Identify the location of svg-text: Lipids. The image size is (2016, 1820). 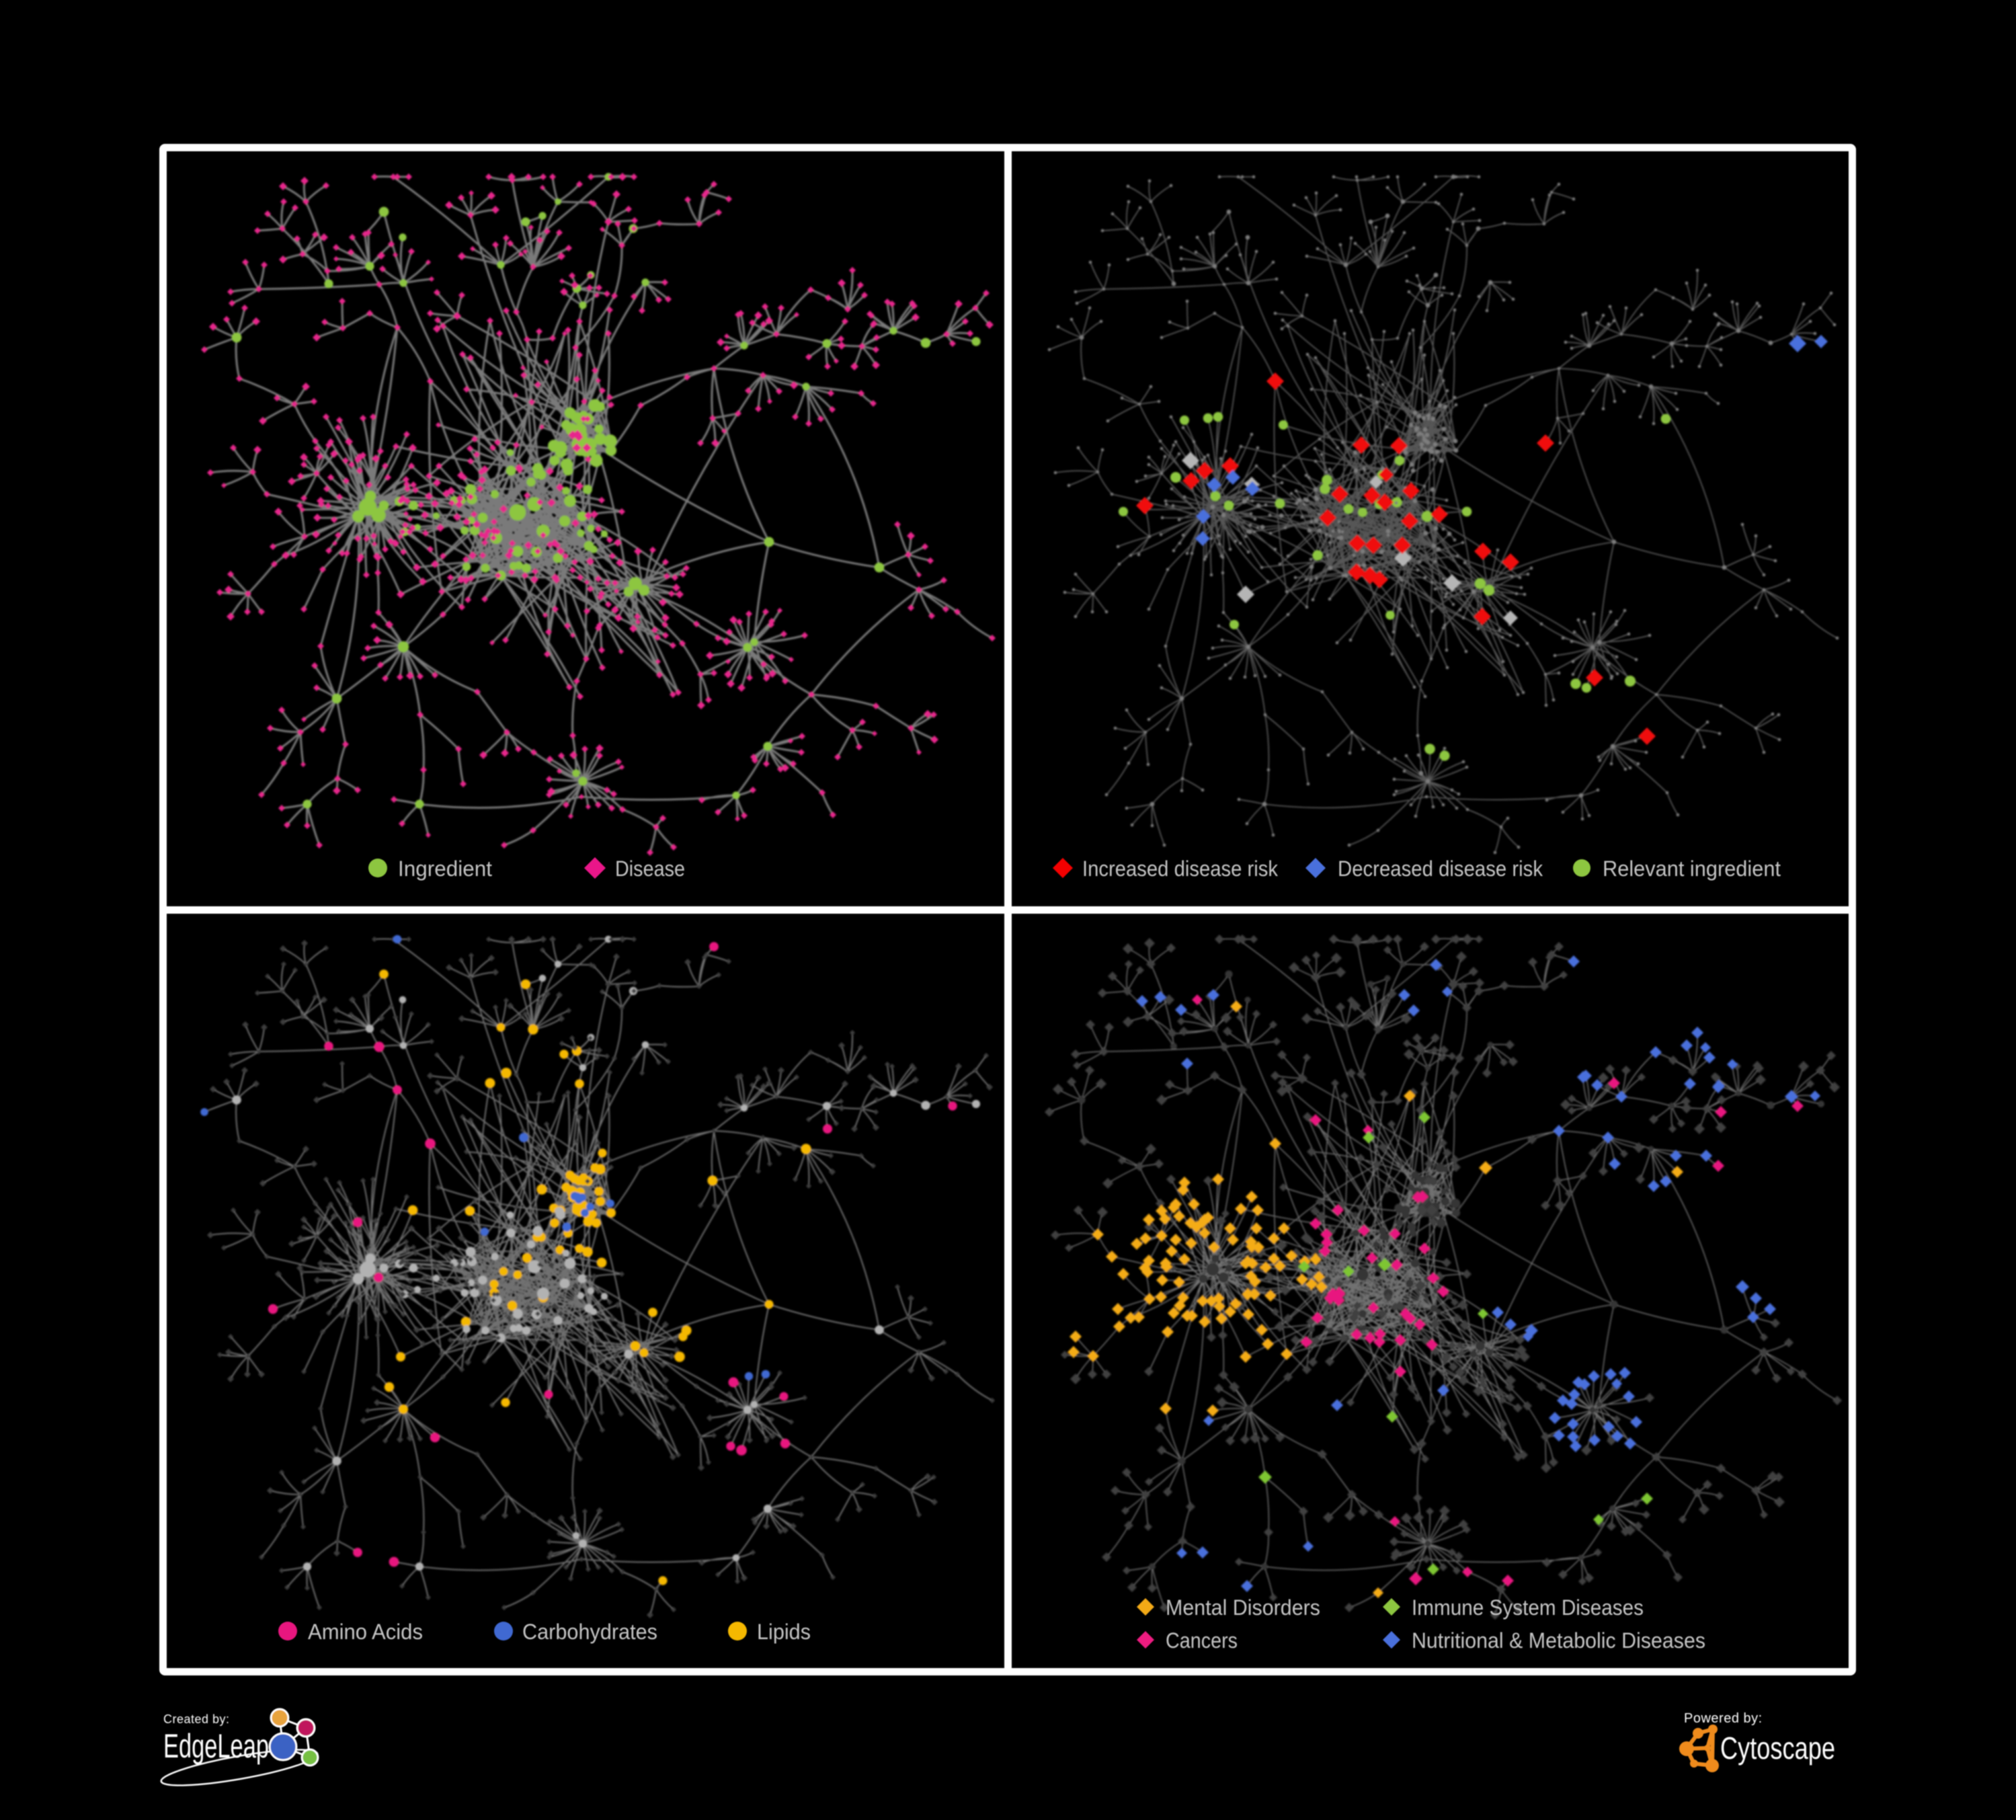
(784, 1632).